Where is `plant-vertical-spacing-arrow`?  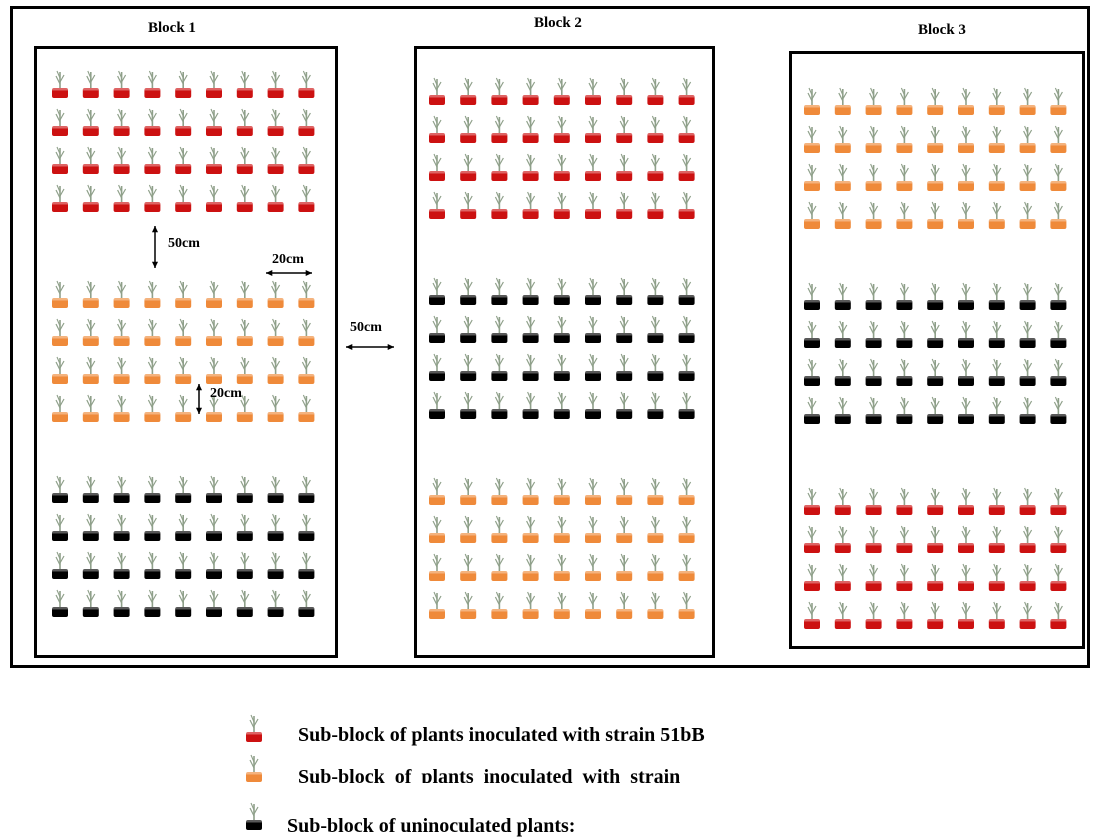
plant-vertical-spacing-arrow is located at coordinates (199, 399).